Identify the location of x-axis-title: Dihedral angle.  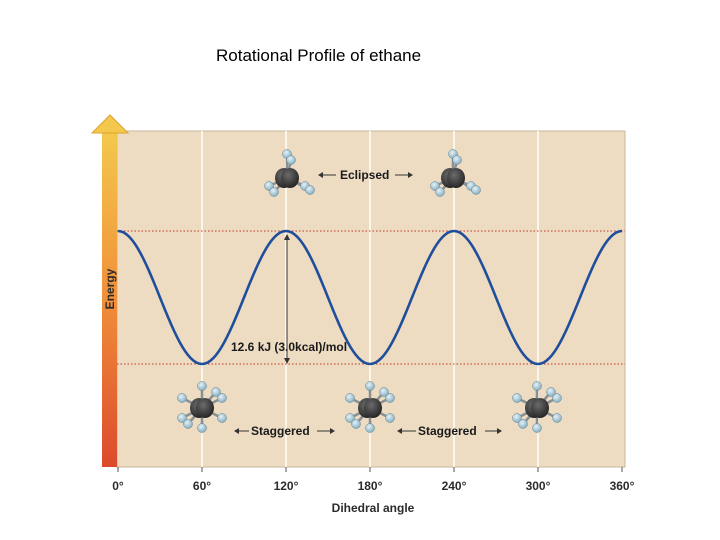
(373, 508).